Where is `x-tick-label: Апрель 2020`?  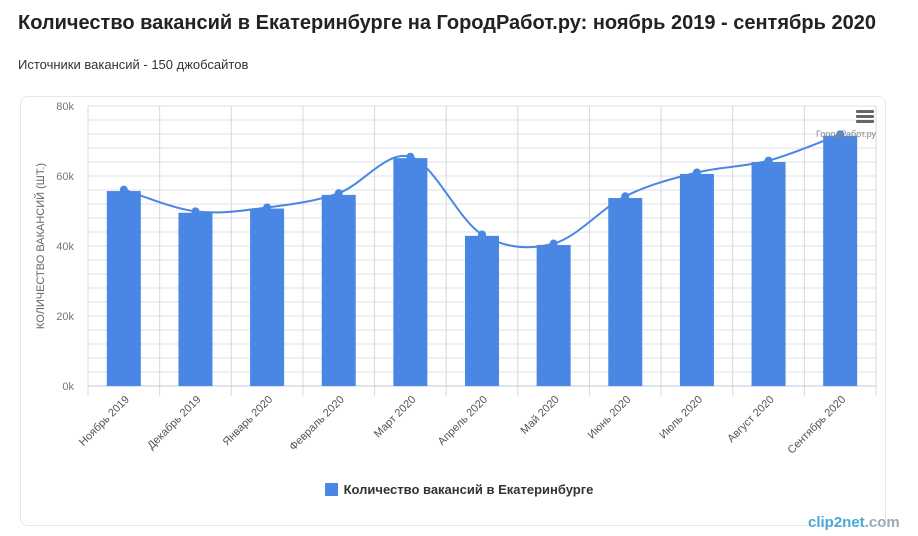 x-tick-label: Апрель 2020 is located at coordinates (463, 421).